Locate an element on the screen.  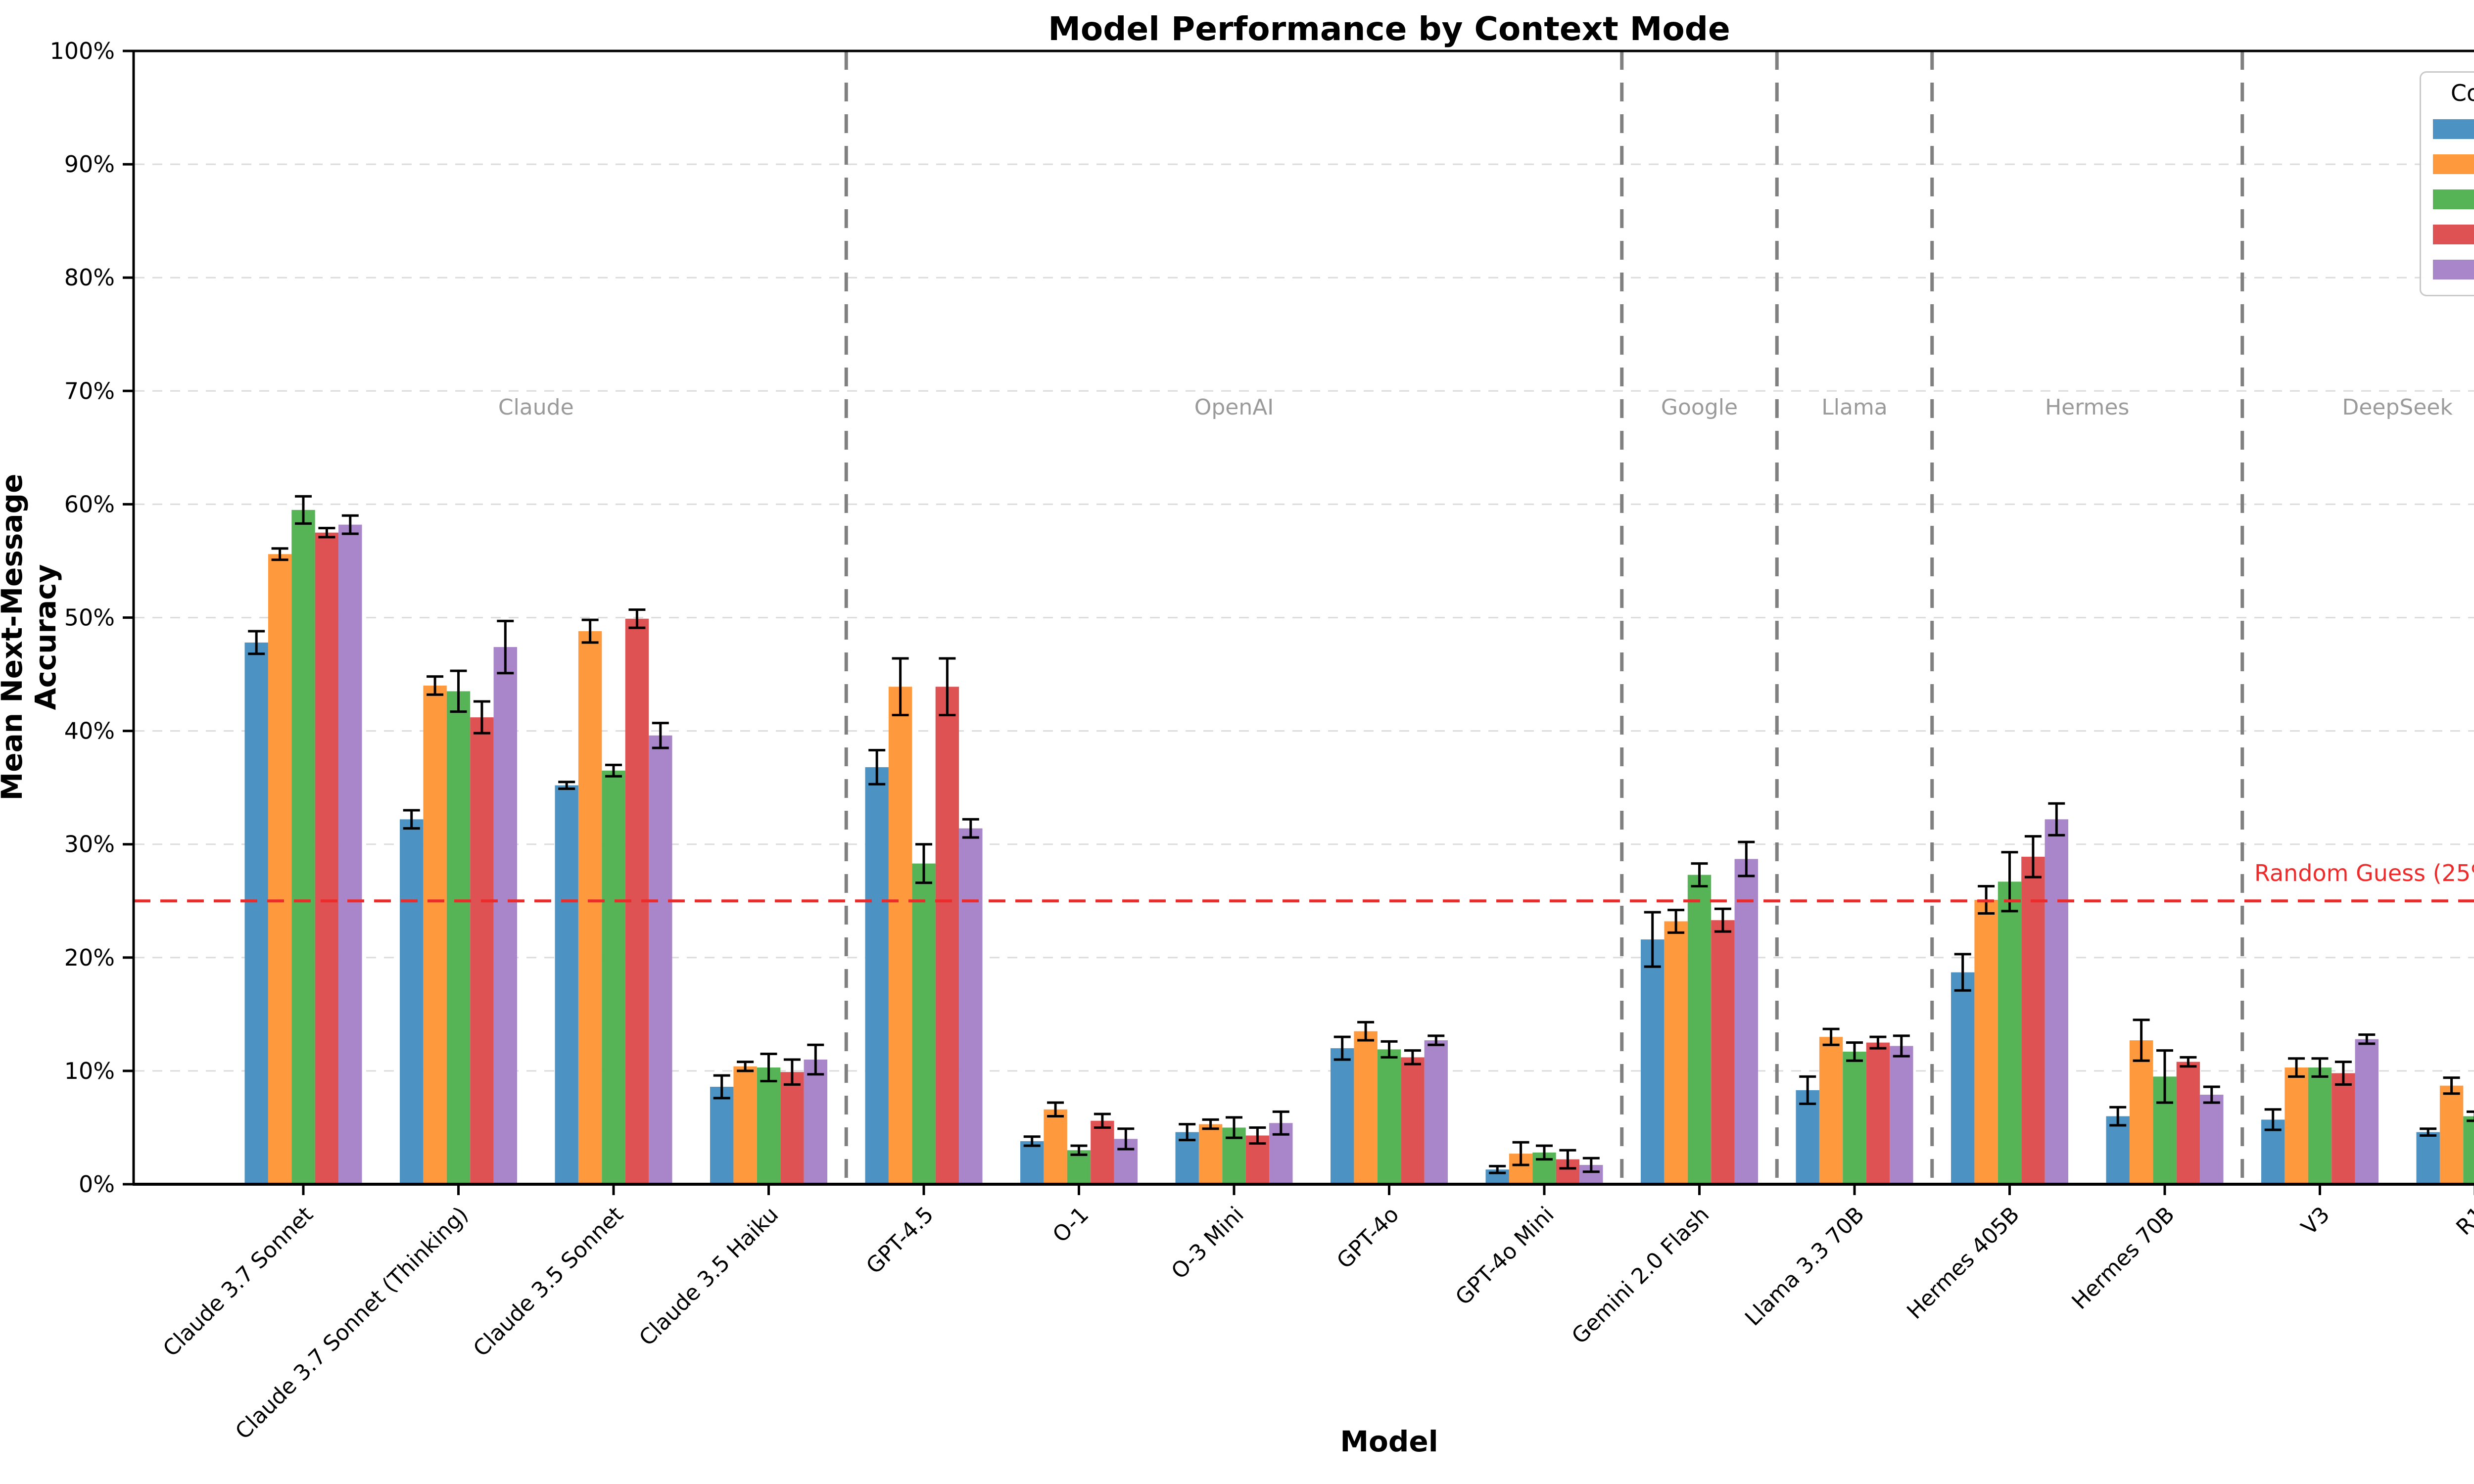
bar-hermes-405b-50-summary is located at coordinates (2010, 1032).